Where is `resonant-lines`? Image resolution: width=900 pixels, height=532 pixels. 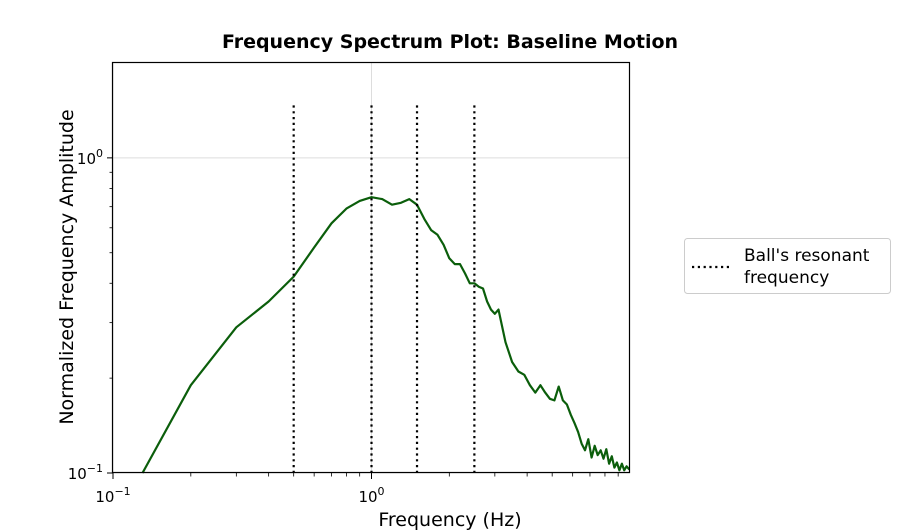
resonant-lines is located at coordinates (384, 287).